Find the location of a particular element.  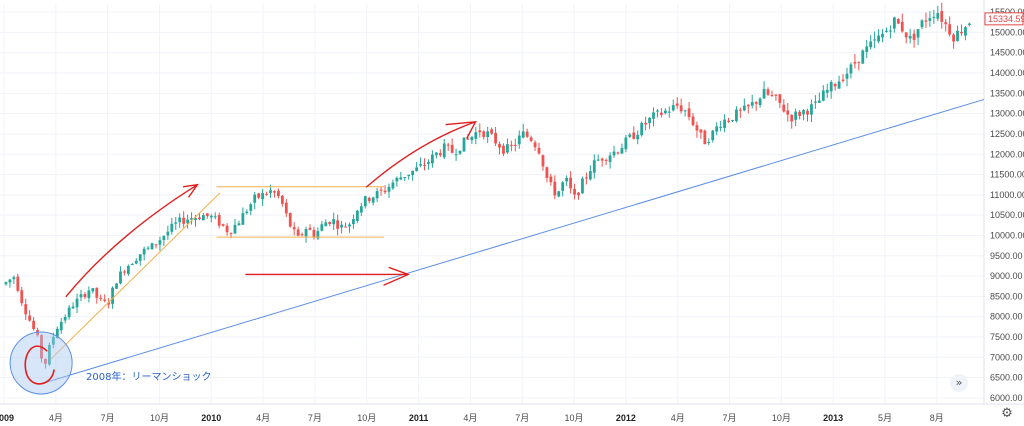

y-tick-label: 12500.00 is located at coordinates (1007, 134).